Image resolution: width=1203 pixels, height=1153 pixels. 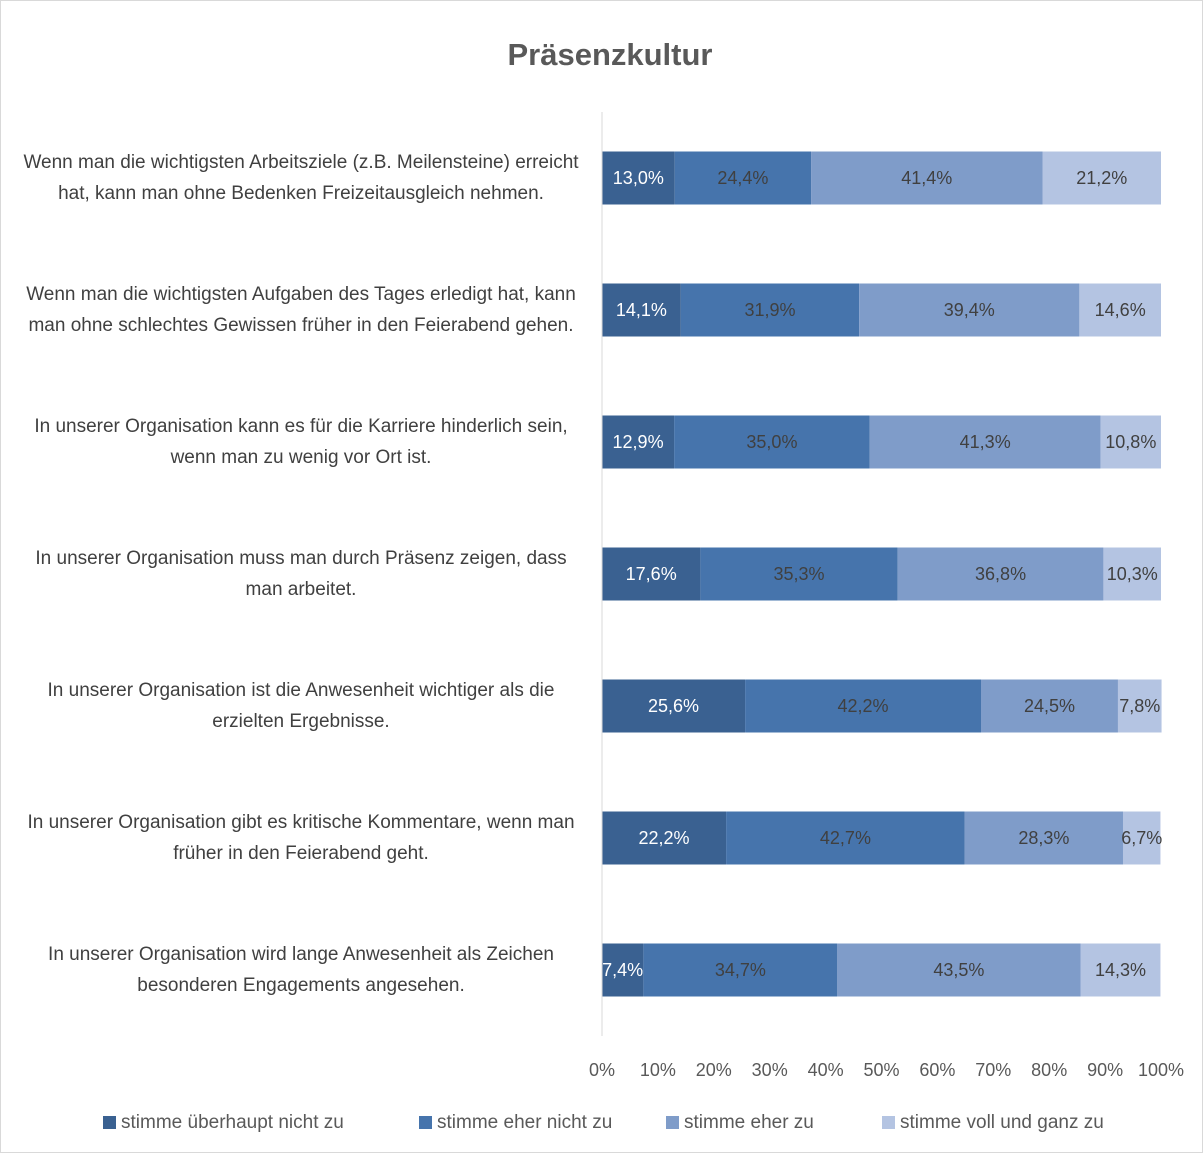 What do you see at coordinates (658, 1070) in the screenshot?
I see `x-tick-label: 10%` at bounding box center [658, 1070].